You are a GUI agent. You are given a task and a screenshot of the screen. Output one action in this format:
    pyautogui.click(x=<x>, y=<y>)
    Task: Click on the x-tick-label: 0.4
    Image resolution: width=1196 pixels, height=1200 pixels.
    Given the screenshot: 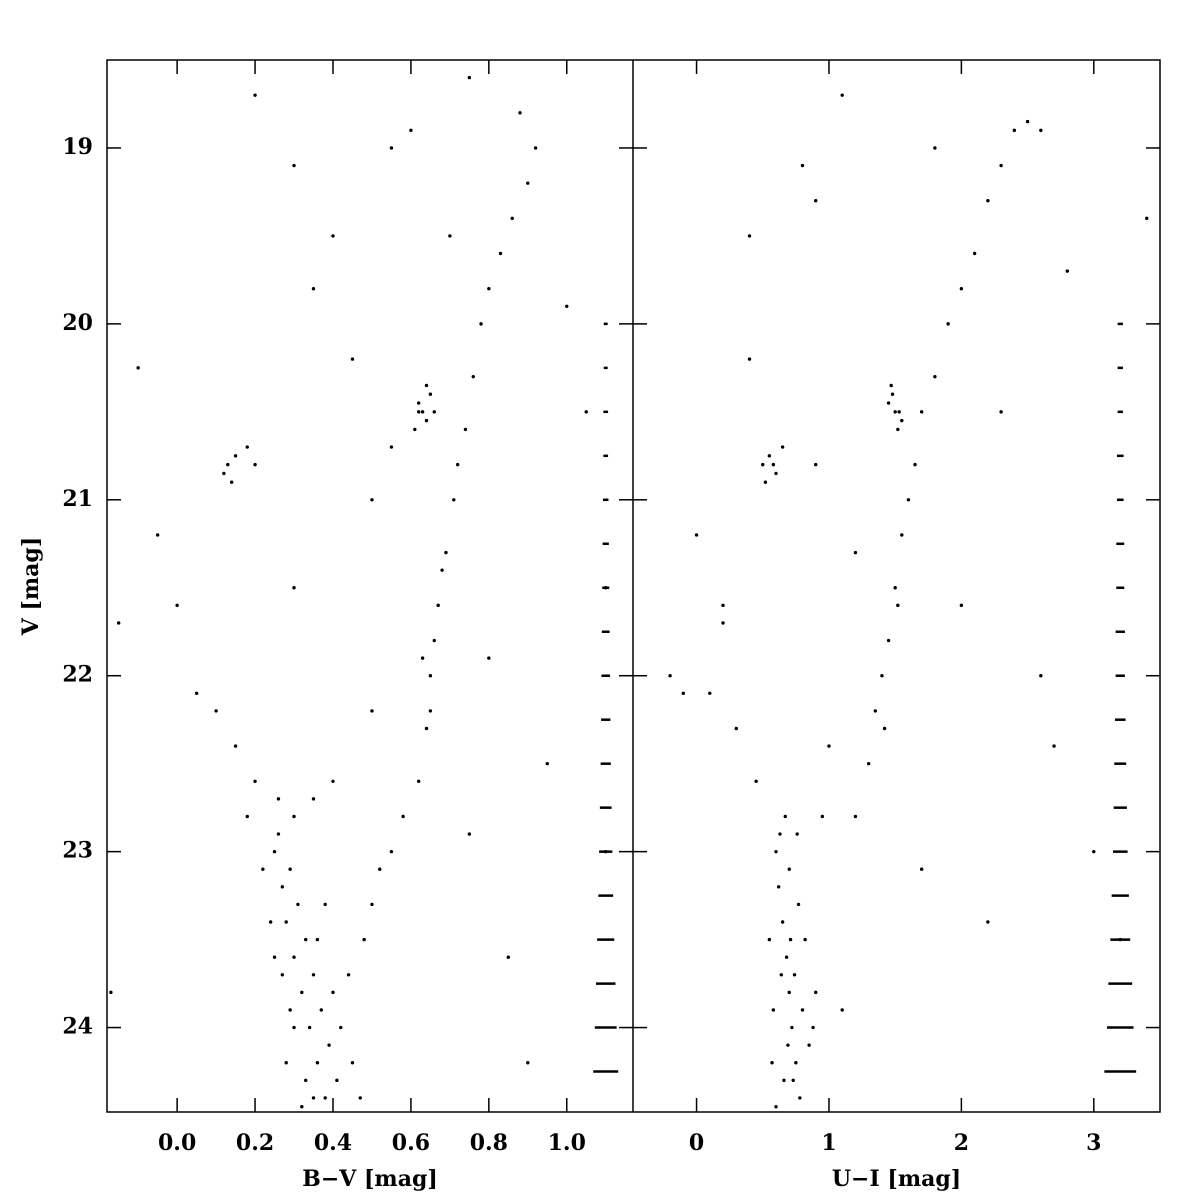 What is the action you would take?
    pyautogui.click(x=333, y=1143)
    